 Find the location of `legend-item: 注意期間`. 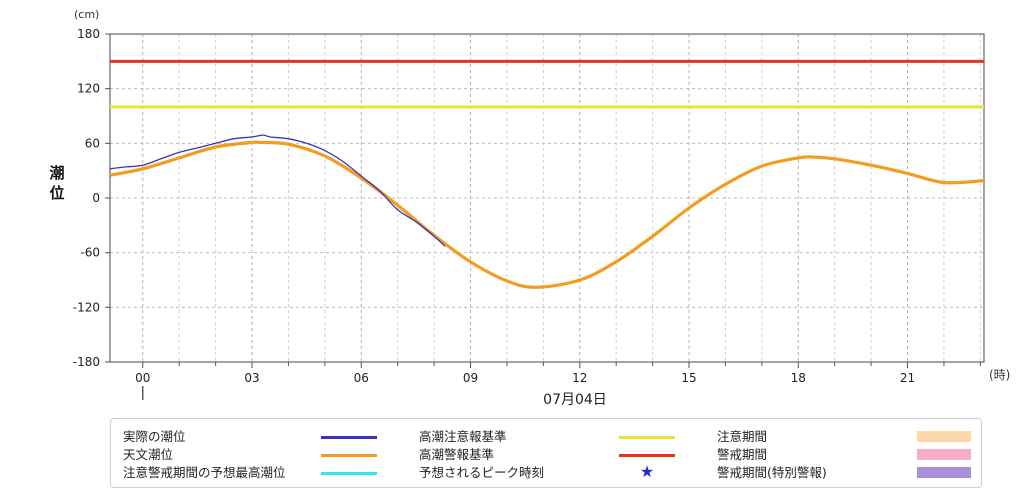

legend-item: 注意期間 is located at coordinates (541, 437).